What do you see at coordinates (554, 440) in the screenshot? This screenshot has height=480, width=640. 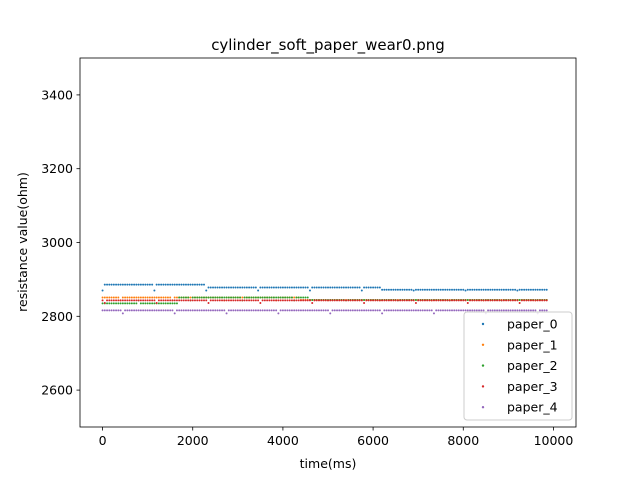 I see `x-tick-label: 10000` at bounding box center [554, 440].